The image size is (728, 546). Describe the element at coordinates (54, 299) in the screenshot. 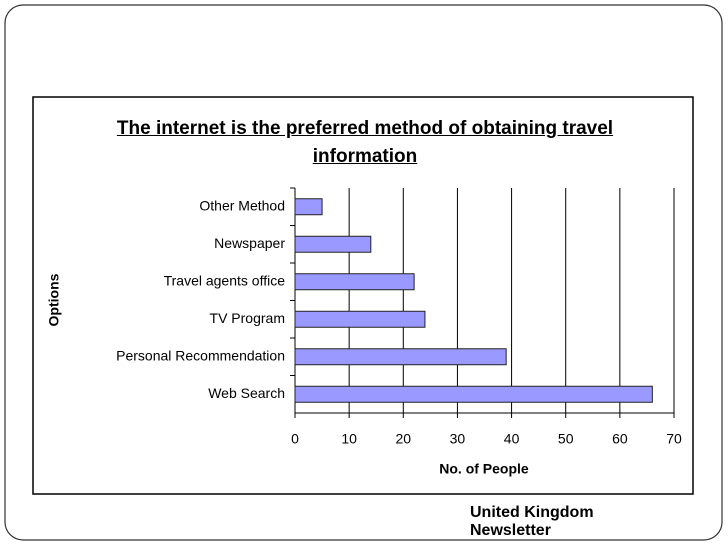

I see `y-axis-label: Options` at that location.